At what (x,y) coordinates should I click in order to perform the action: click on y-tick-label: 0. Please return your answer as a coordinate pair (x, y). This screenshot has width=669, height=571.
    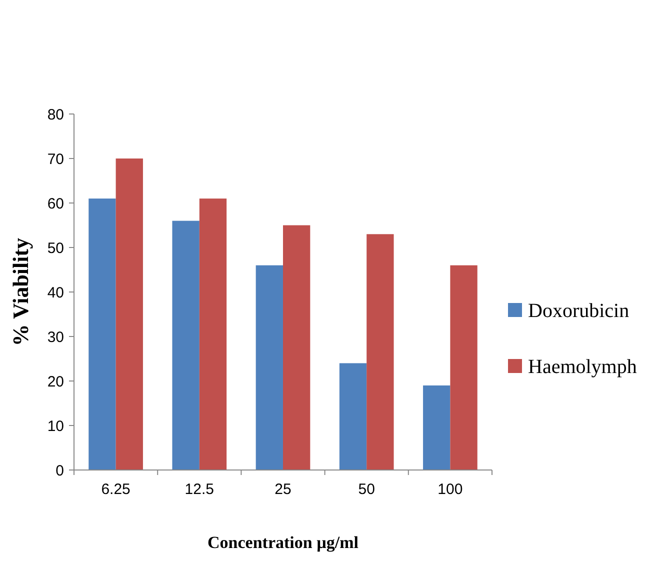
    Looking at the image, I should click on (60, 471).